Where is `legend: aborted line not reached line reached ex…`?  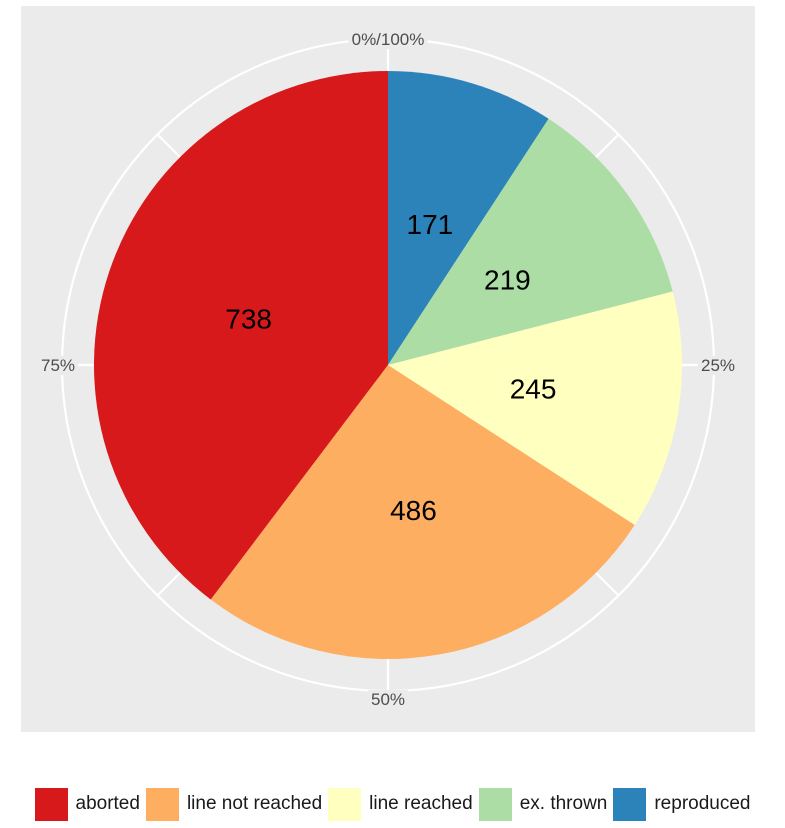
legend: aborted line not reached line reached ex… is located at coordinates (392, 804).